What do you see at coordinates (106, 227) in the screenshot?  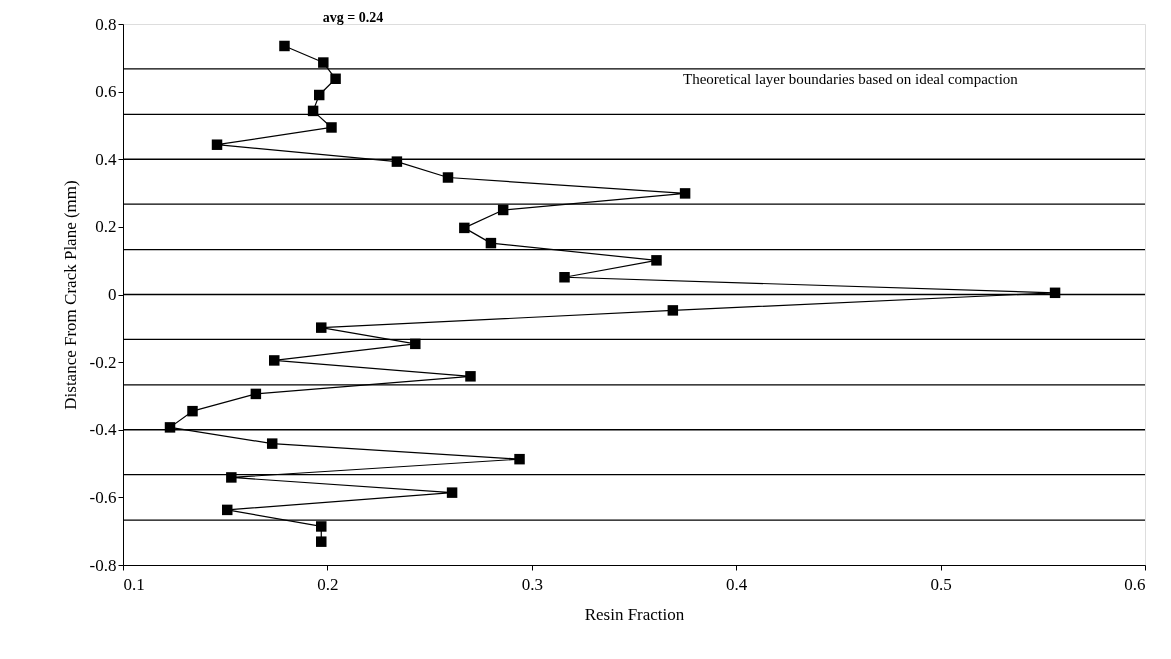 I see `y-tick-label: 0.2` at bounding box center [106, 227].